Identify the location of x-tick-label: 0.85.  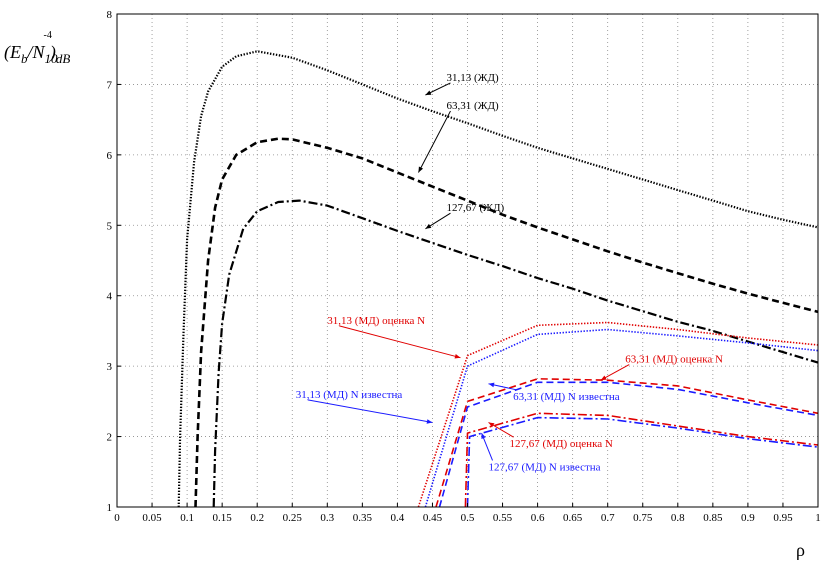
(713, 518).